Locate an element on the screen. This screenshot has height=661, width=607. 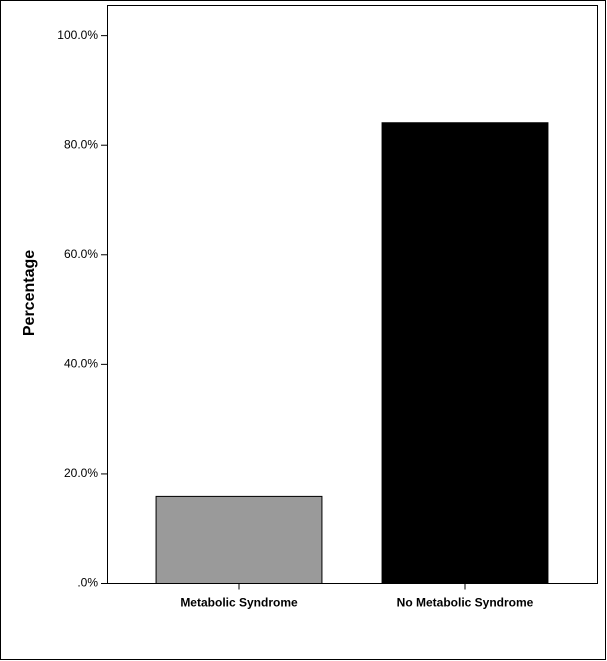
y-tick-label: 20.0% is located at coordinates (81, 473).